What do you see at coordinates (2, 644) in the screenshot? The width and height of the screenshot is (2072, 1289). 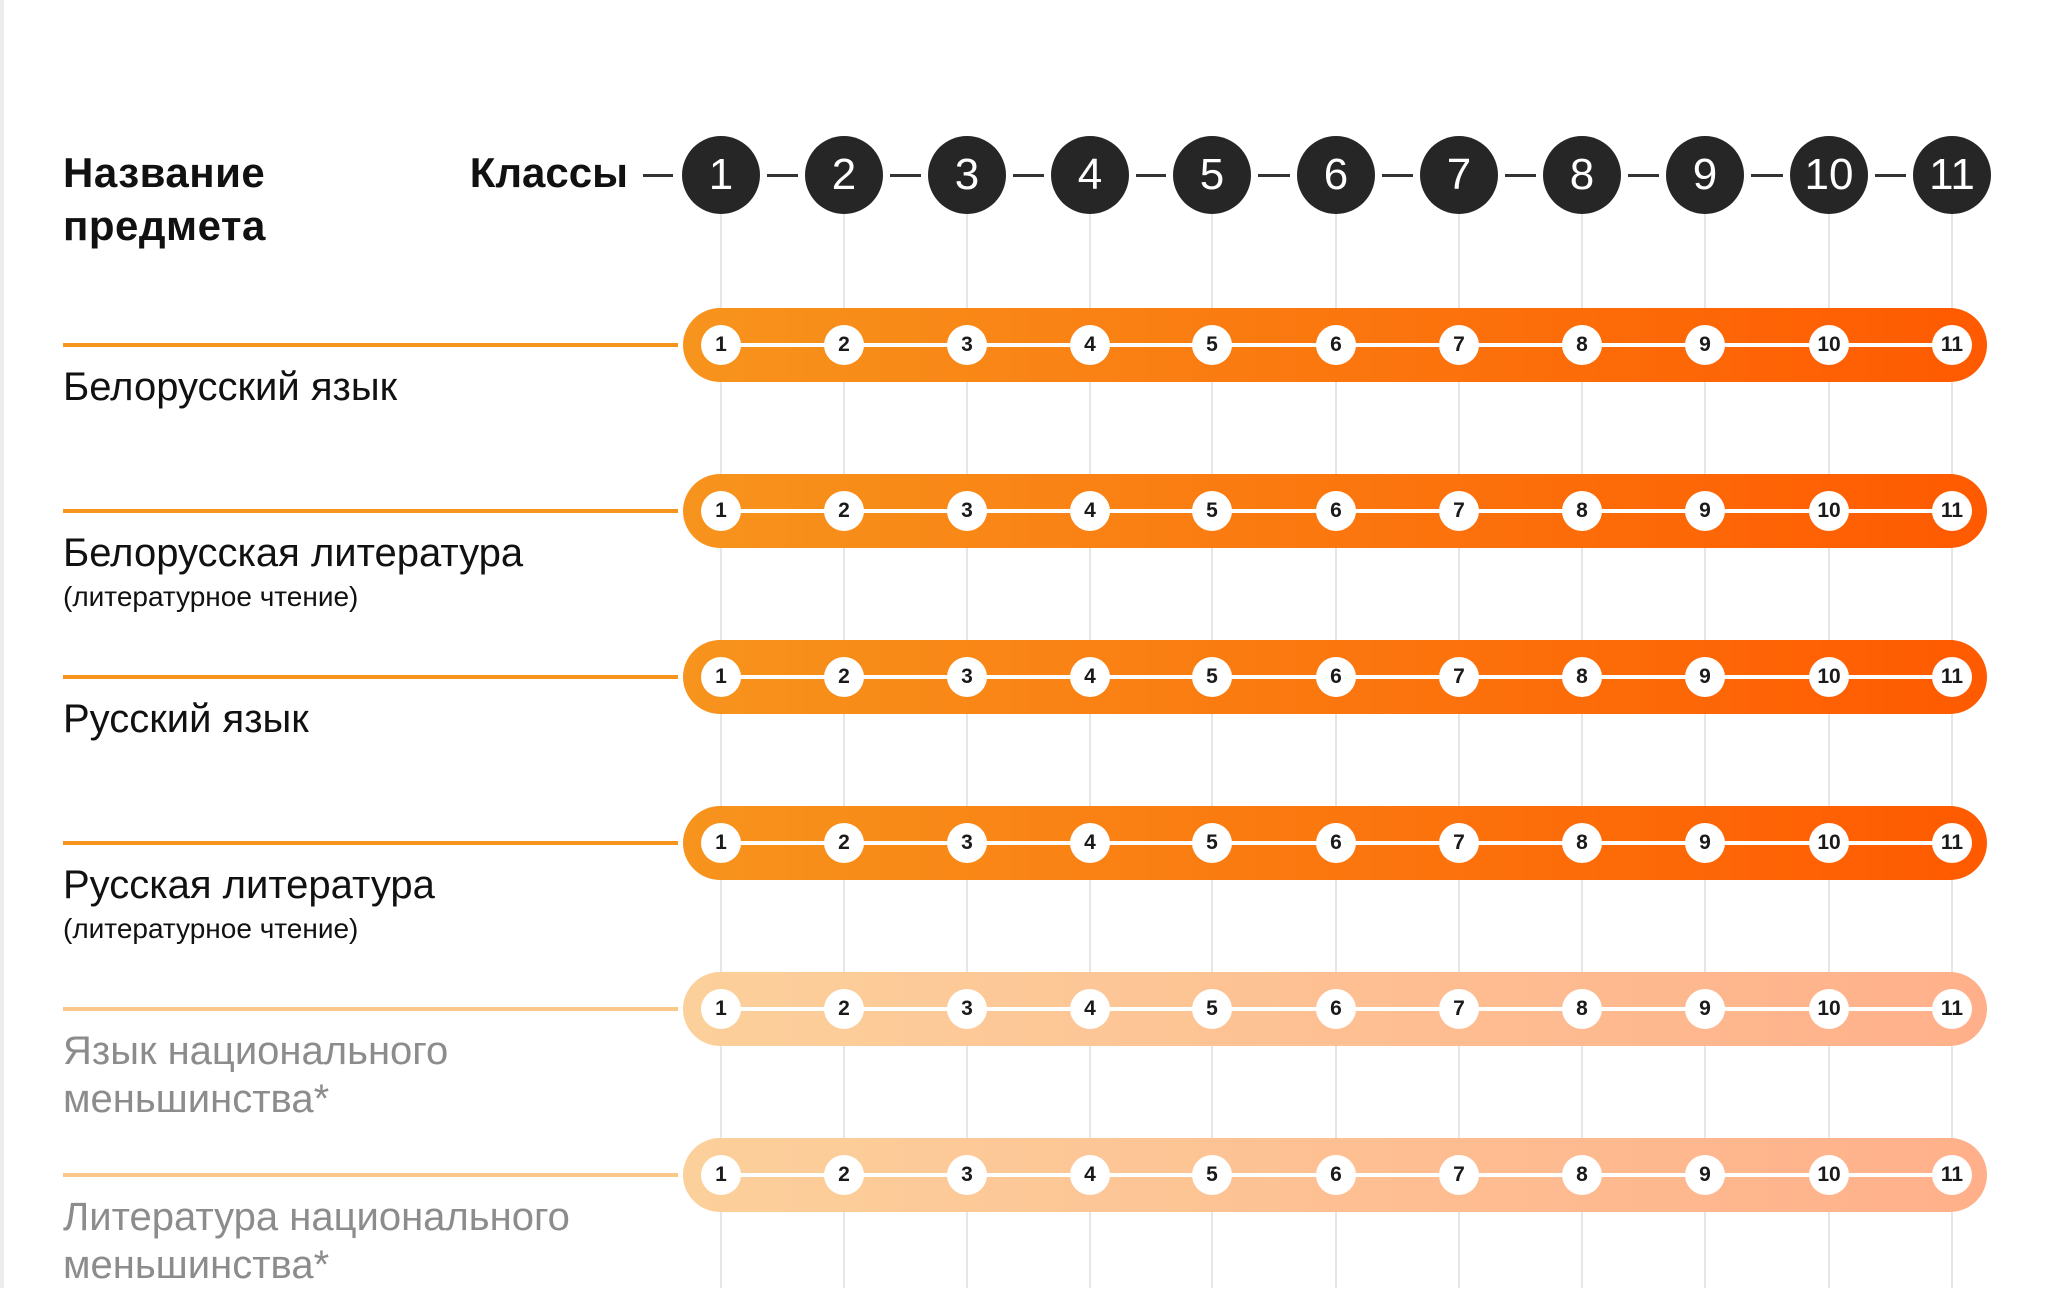 I see `left-edge-divider` at bounding box center [2, 644].